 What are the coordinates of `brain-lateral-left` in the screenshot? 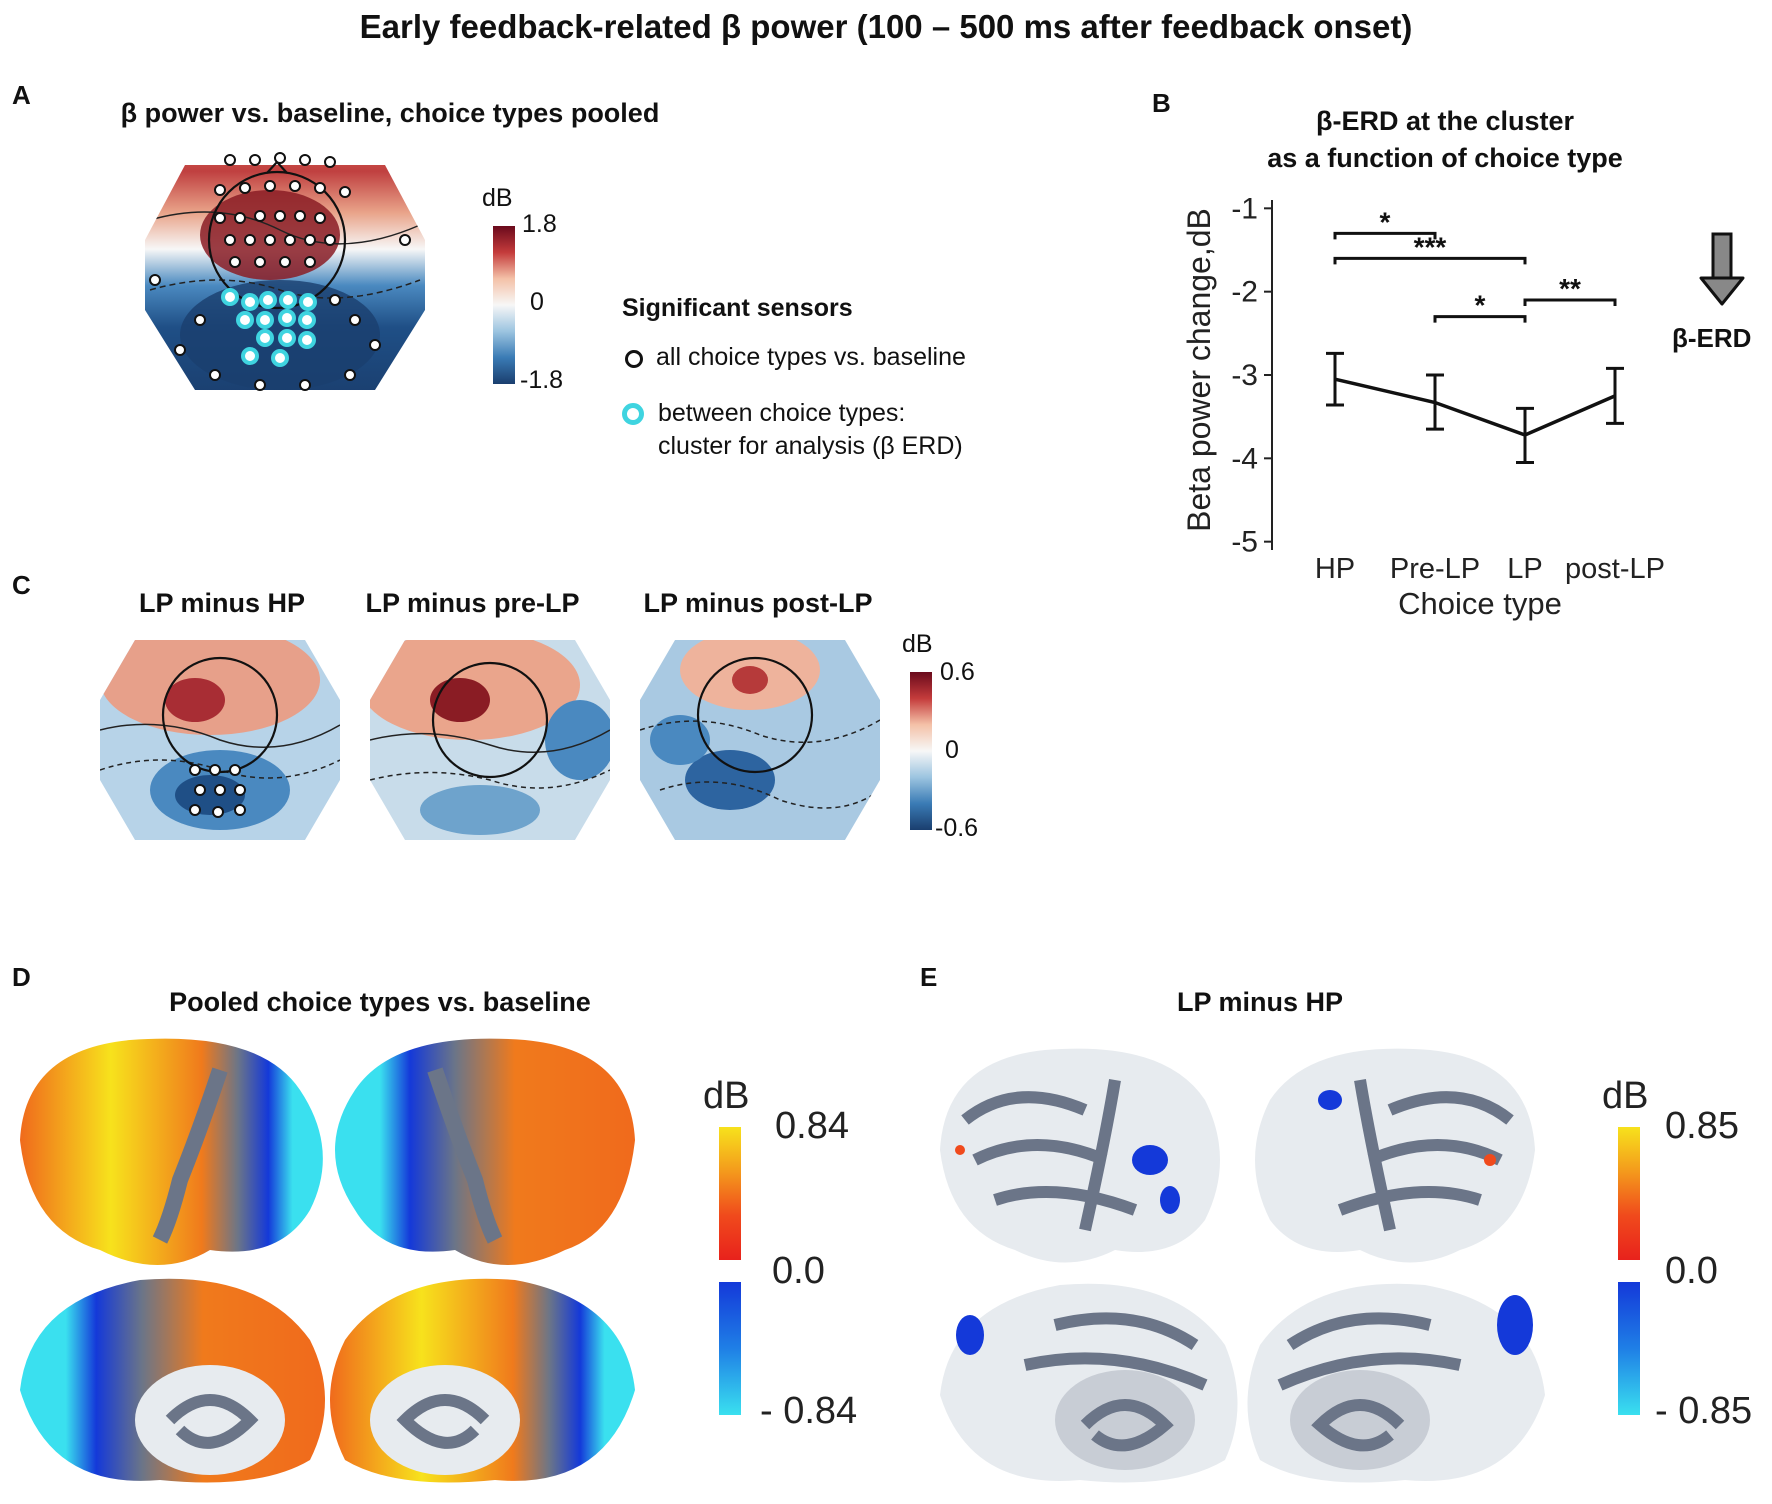 It's located at (171, 1151).